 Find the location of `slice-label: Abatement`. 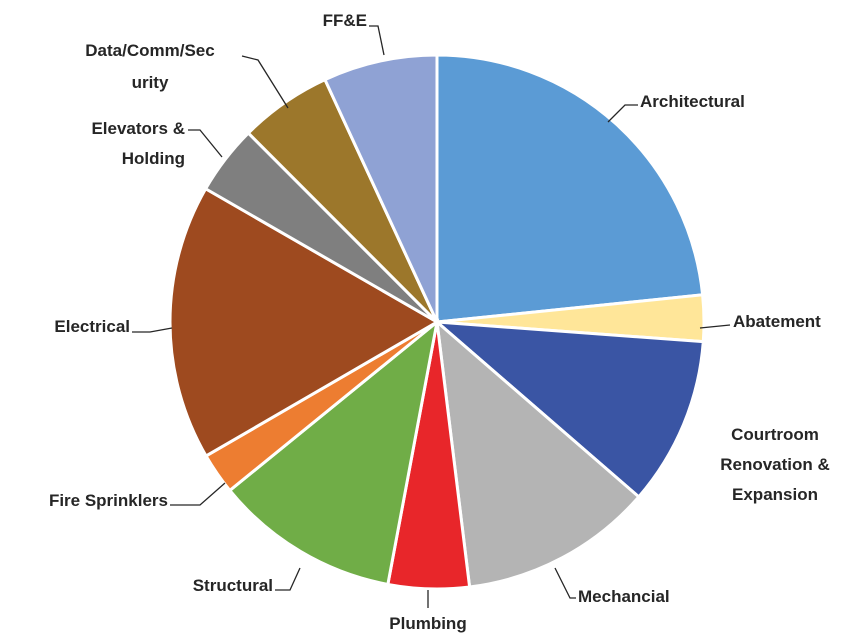

slice-label: Abatement is located at coordinates (777, 321).